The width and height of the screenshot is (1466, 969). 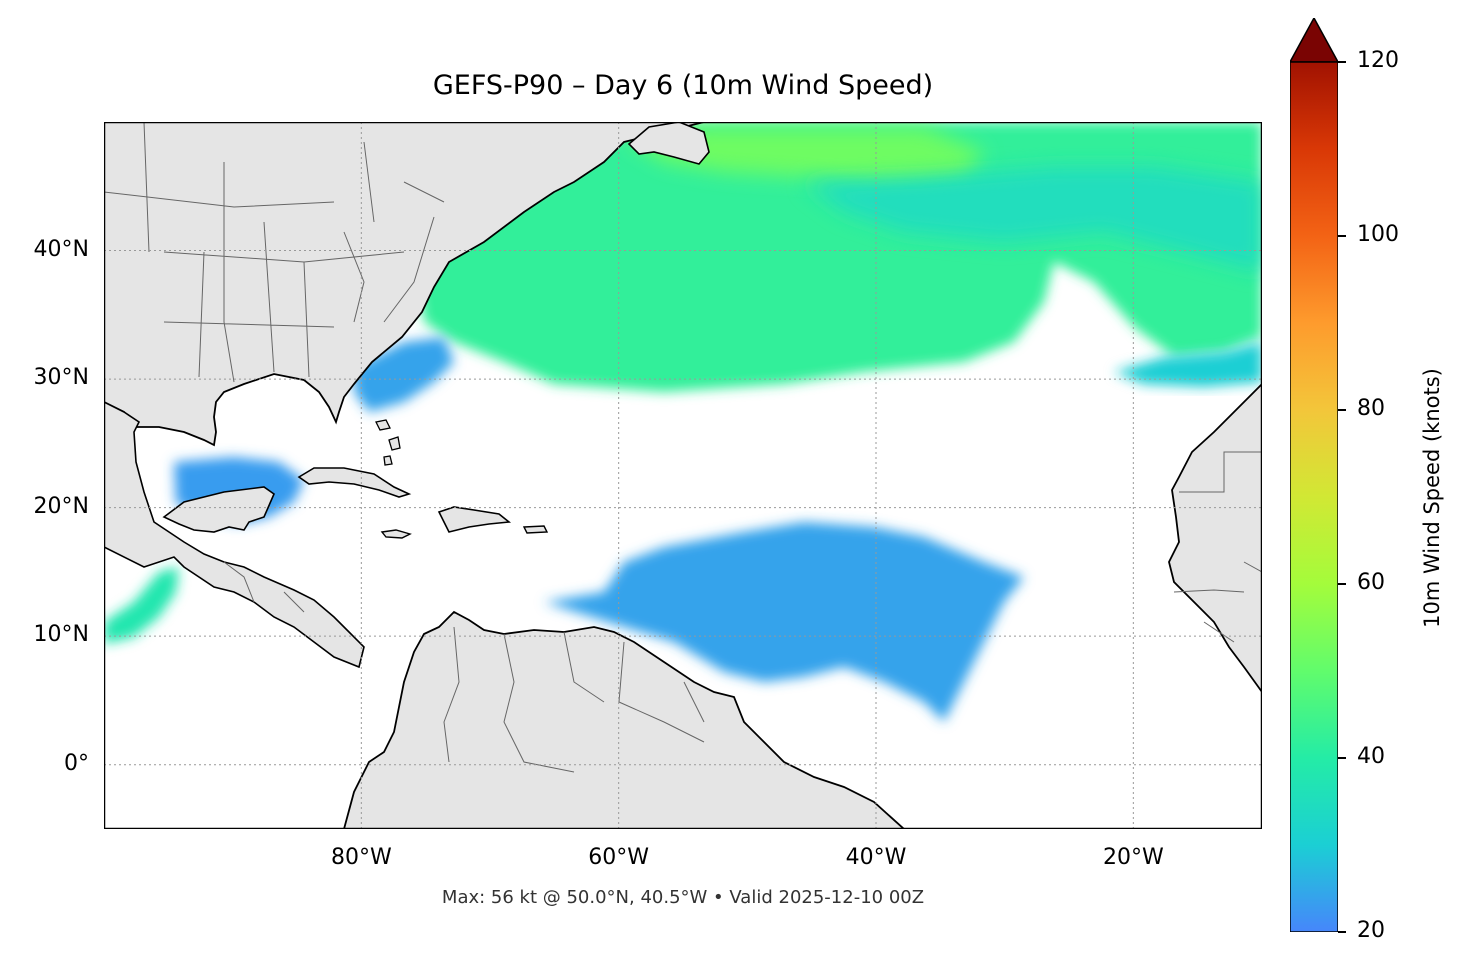 What do you see at coordinates (619, 857) in the screenshot?
I see `lon-tick-label: 60°W` at bounding box center [619, 857].